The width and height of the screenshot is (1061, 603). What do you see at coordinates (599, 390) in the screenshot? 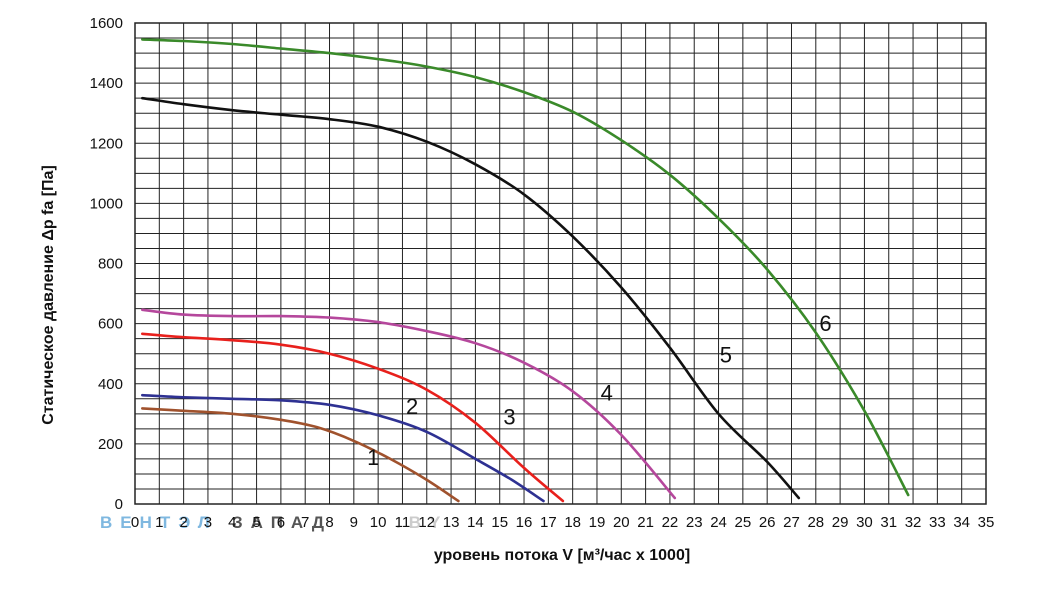
I see `curve-labels: 1 2 3 4 5 6` at bounding box center [599, 390].